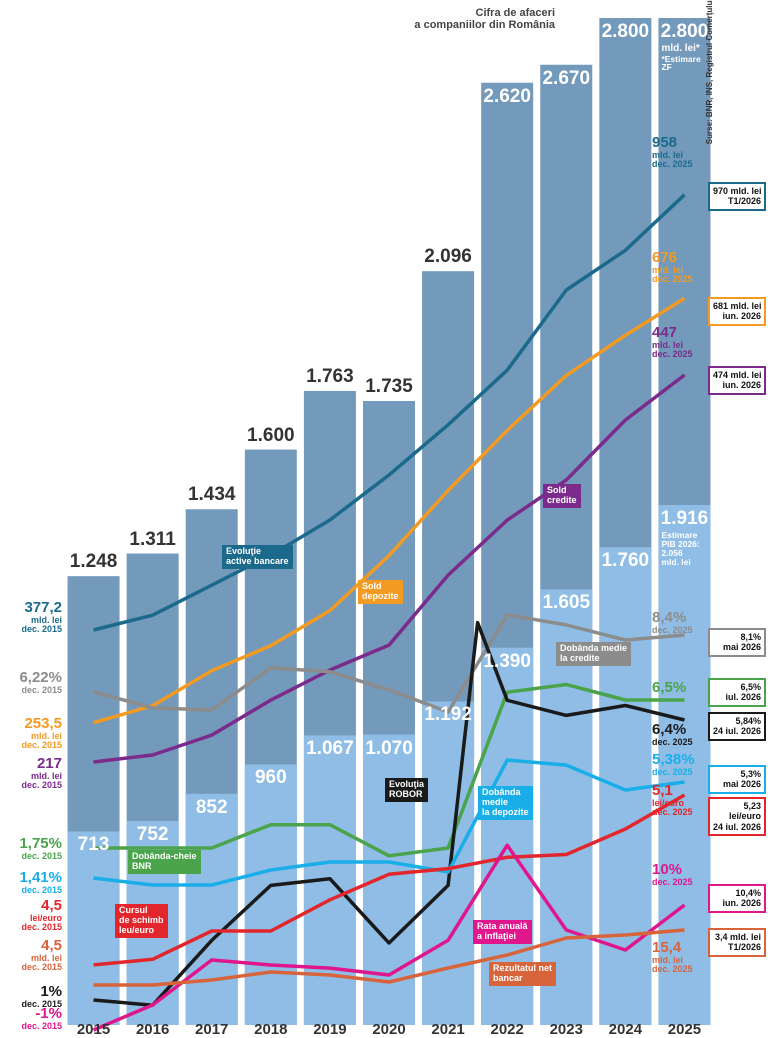 The height and width of the screenshot is (1038, 768). I want to click on end-label: 6,4% dec. 2025, so click(672, 734).